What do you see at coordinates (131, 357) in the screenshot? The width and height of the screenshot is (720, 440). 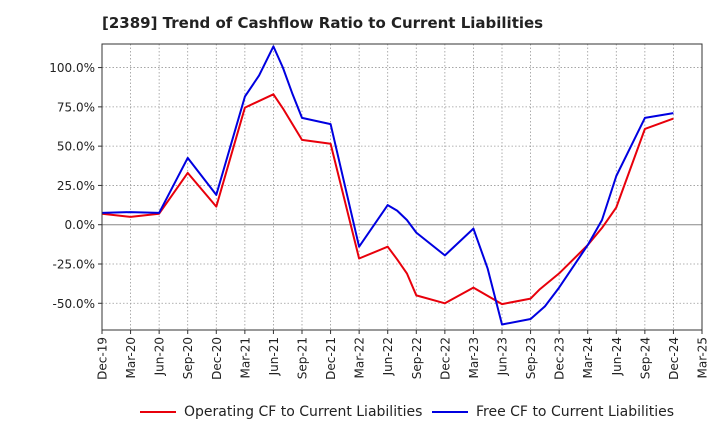 I see `x-tick-label: Mar-20` at bounding box center [131, 357].